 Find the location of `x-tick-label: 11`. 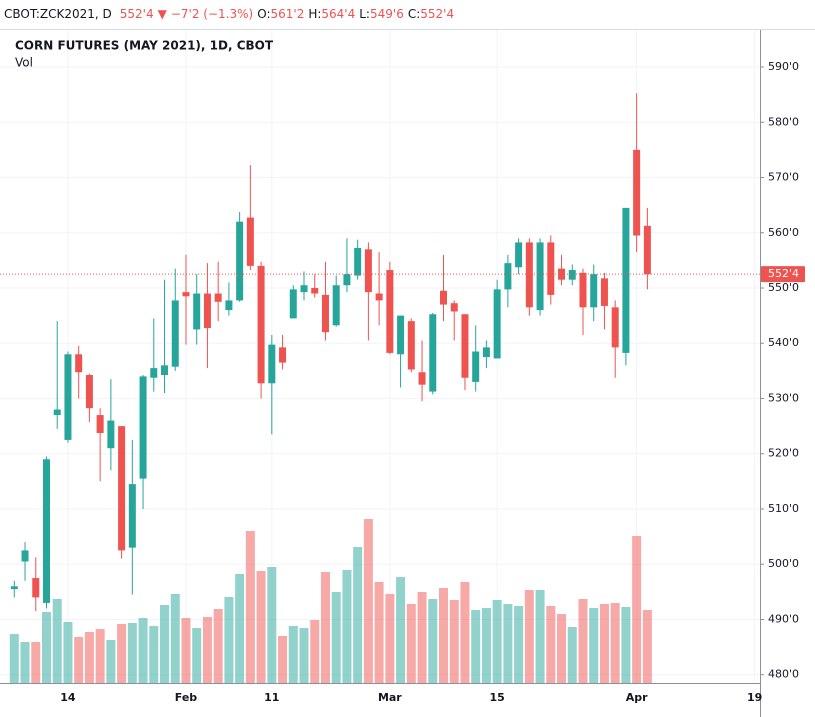

x-tick-label: 11 is located at coordinates (271, 697).